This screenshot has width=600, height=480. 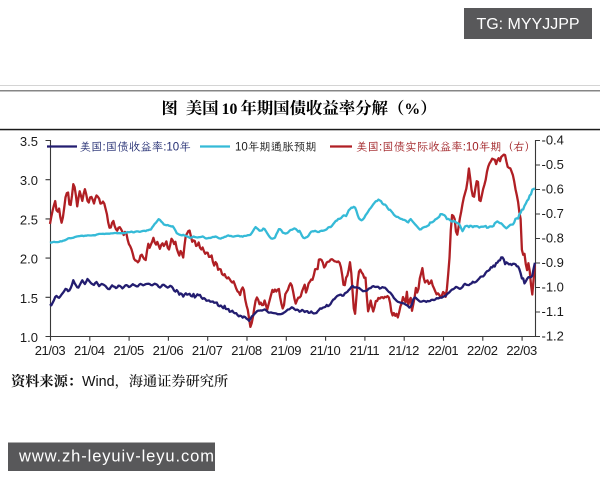 I want to click on svg-text: 21/06, so click(x=168, y=350).